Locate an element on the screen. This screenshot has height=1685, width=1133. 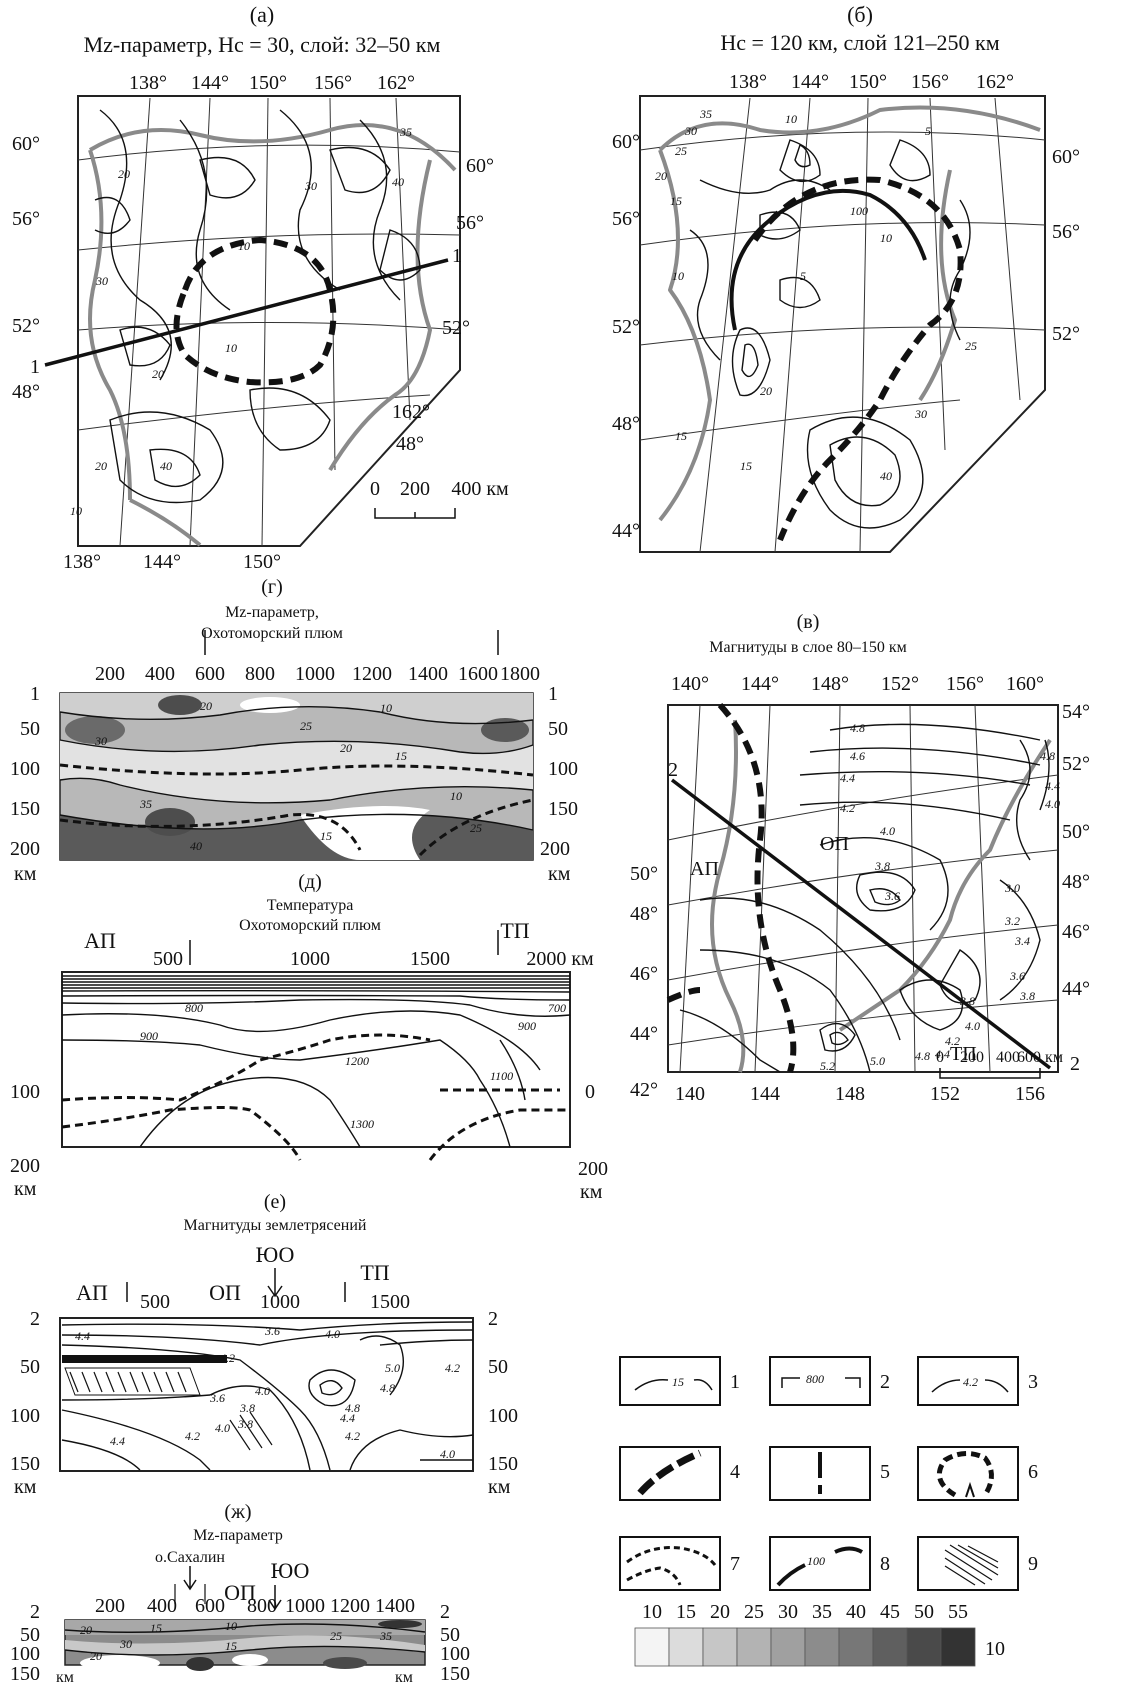
panel-v-scale-bar: 0 200 400 600 км is located at coordinates (999, 1064).